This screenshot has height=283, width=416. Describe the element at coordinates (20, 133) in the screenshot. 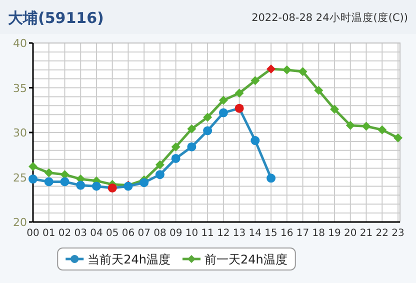

I see `y-tick-label: 30` at that location.